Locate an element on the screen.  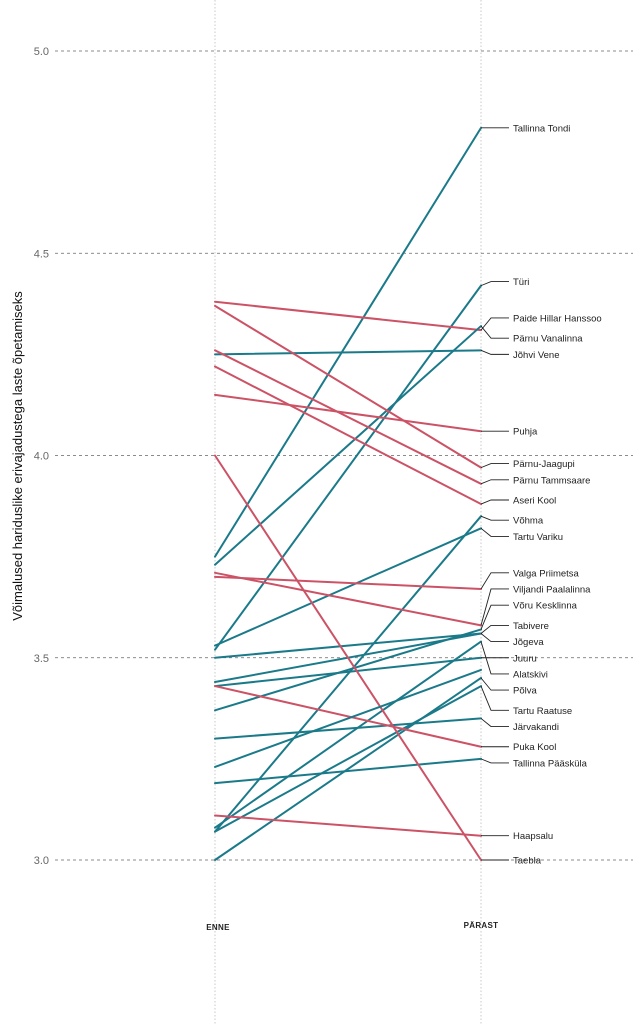
school-label-viljandi-paalalinna: Viljandi Paalalinna is located at coordinates (552, 589).